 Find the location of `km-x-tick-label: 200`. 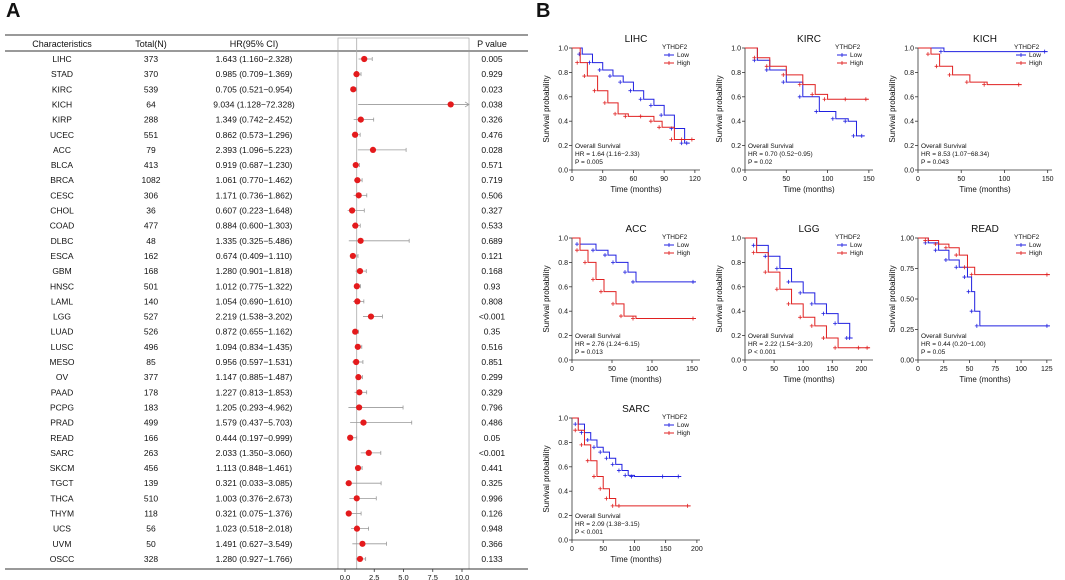

km-x-tick-label: 200 is located at coordinates (697, 549).